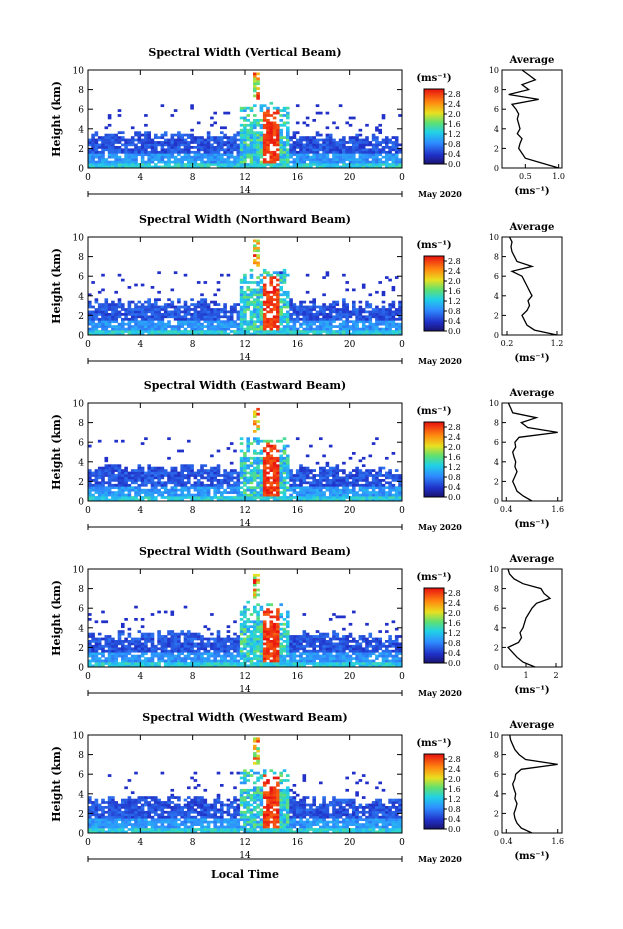 This screenshot has width=623, height=929. Describe the element at coordinates (496, 501) in the screenshot. I see `profile-y-tick-label: 0` at that location.